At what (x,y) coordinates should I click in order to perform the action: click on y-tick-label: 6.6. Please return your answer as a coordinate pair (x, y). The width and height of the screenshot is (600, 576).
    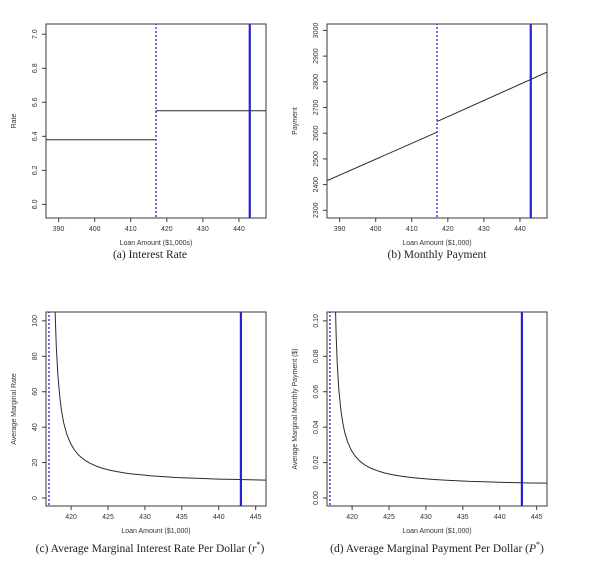
    Looking at the image, I should click on (35, 102).